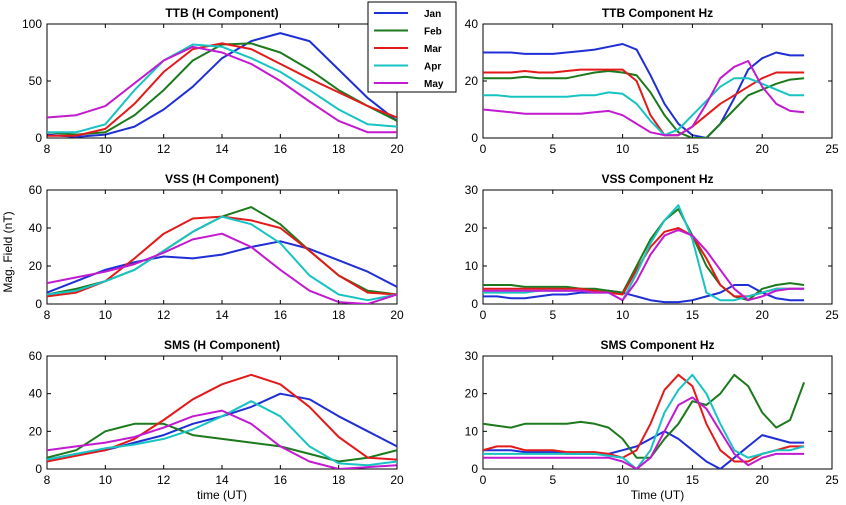 The image size is (846, 505). I want to click on legend-item-mar: Mar, so click(408, 49).